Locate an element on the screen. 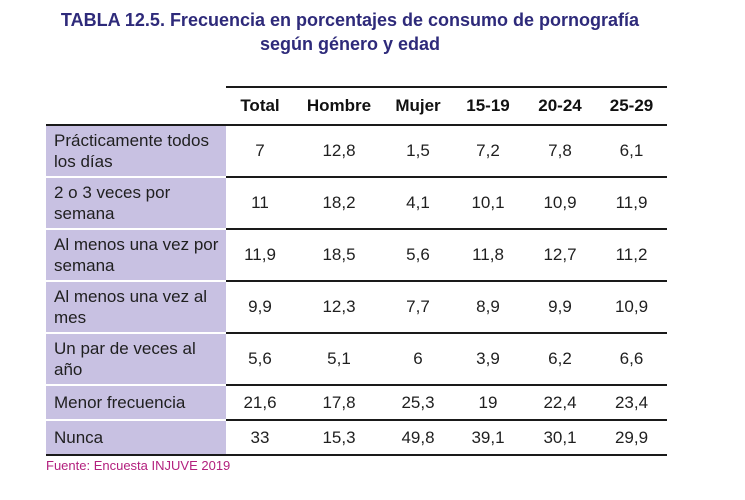 Image resolution: width=745 pixels, height=500 pixels. header-age-15-19: 15-19 is located at coordinates (488, 106).